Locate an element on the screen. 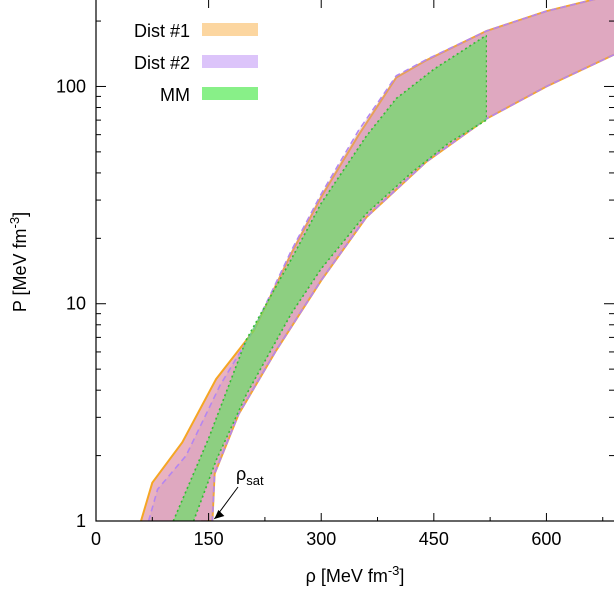  legend-label-dist-1: Dist #1 is located at coordinates (162, 31).